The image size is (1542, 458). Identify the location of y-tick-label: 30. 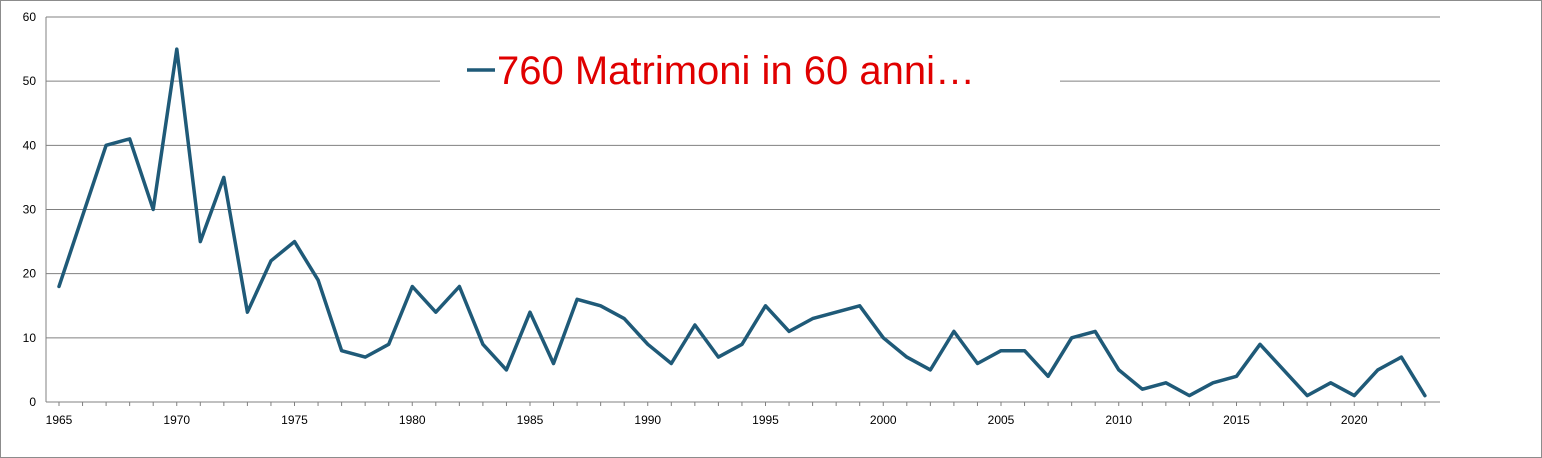
(30, 210).